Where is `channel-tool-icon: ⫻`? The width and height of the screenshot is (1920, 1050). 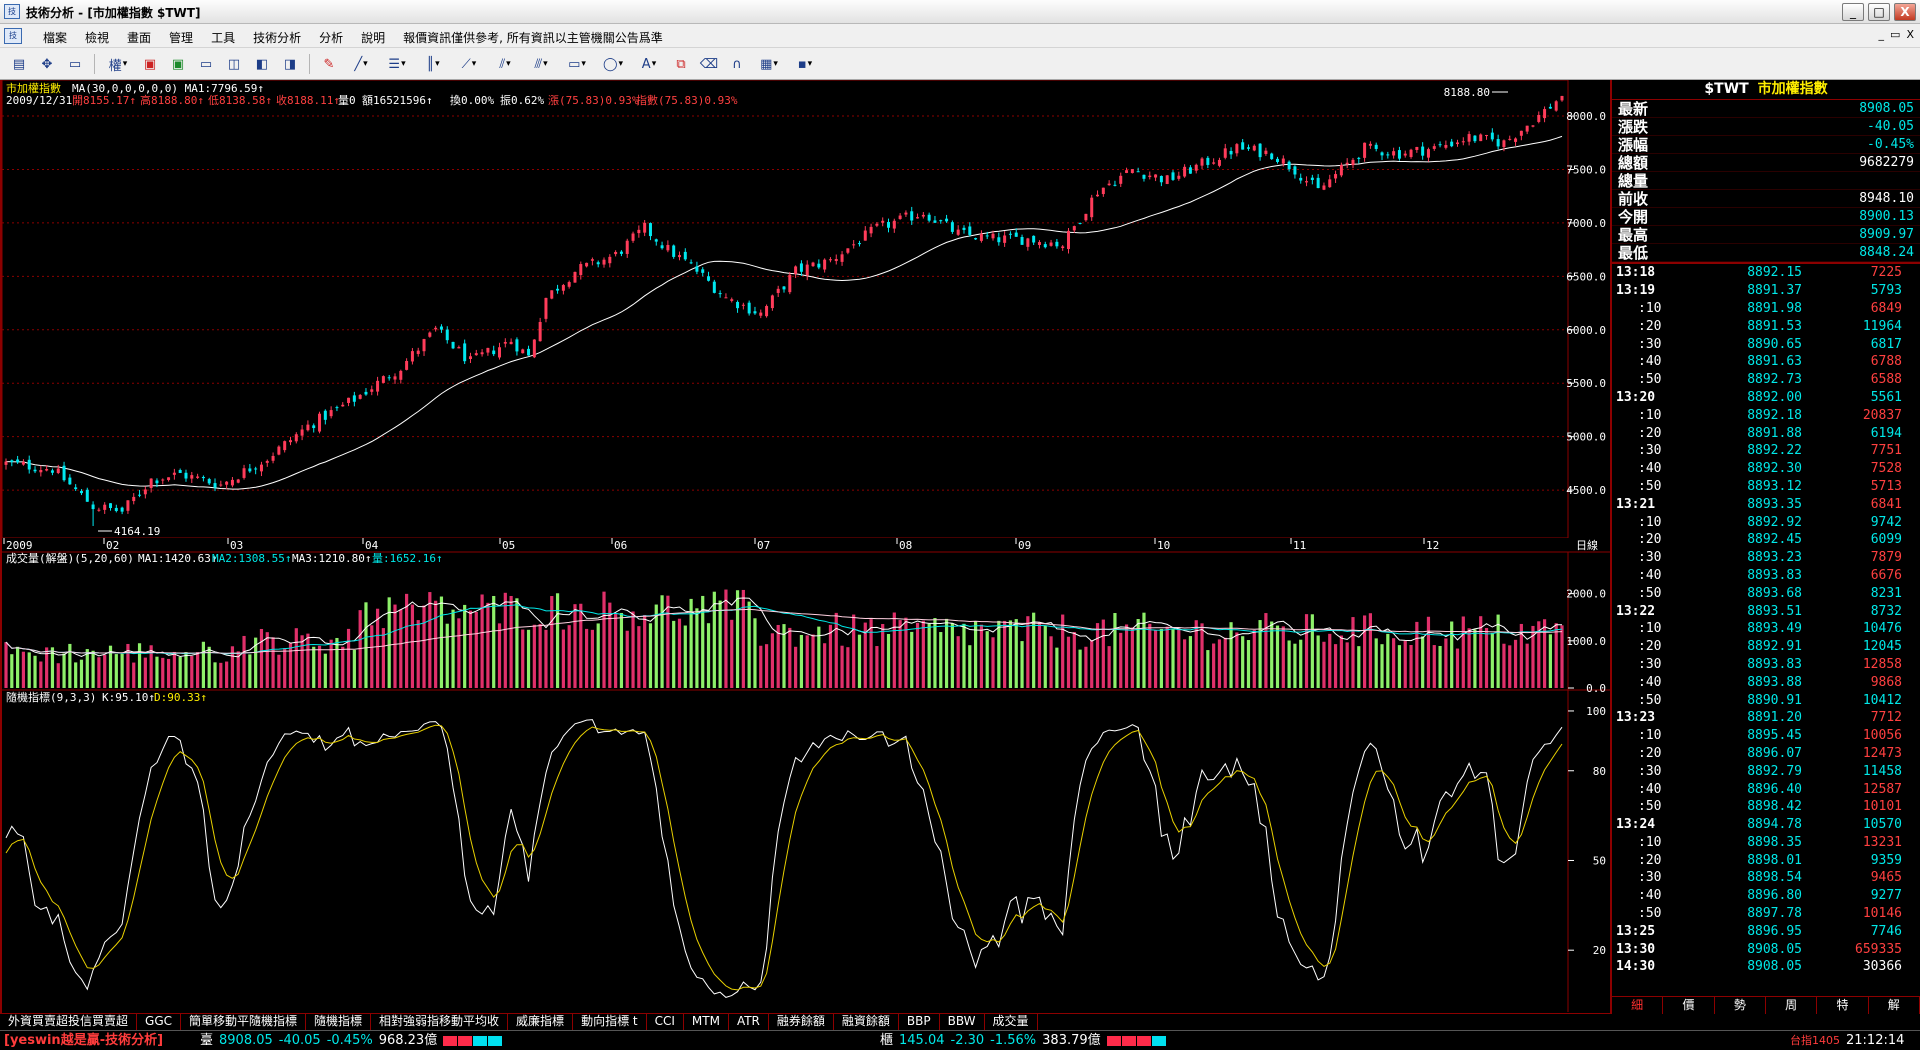
channel-tool-icon: ⫻ is located at coordinates (541, 64).